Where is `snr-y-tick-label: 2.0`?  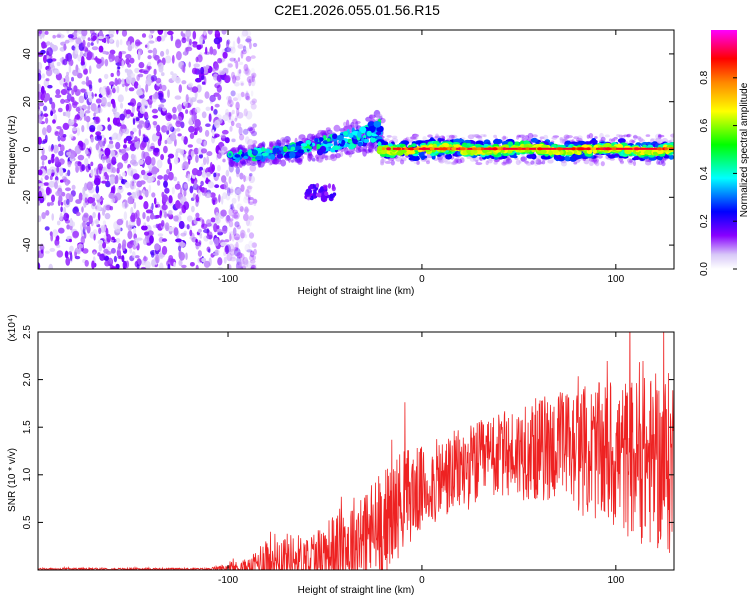 snr-y-tick-label: 2.0 is located at coordinates (27, 379).